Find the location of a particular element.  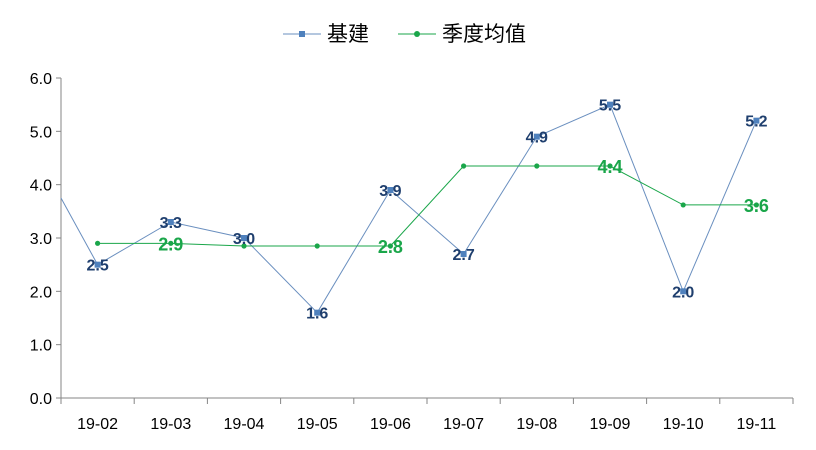

y-tick-label: 4.0 is located at coordinates (41, 186).